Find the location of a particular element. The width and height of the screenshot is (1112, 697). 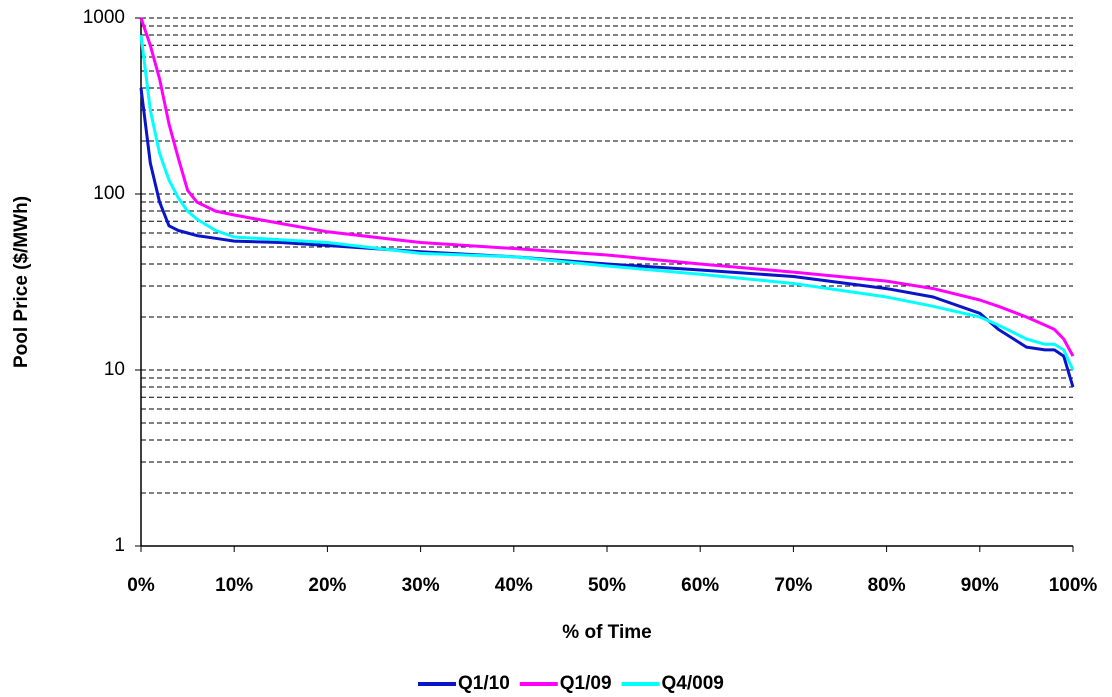

x-tick-label: 50% is located at coordinates (607, 585).